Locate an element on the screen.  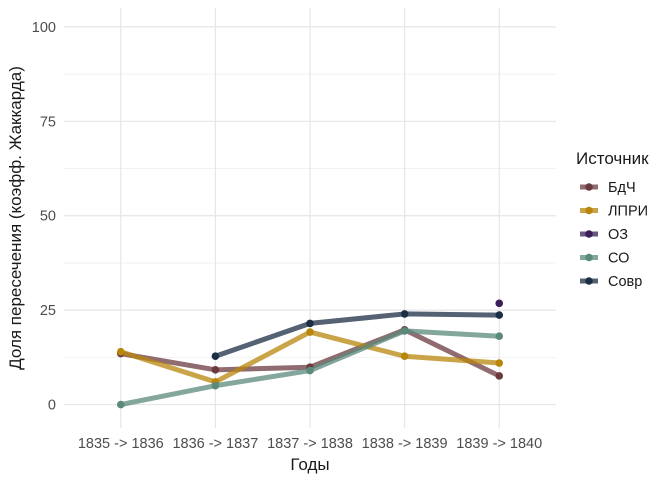
y-tick-label: 100 is located at coordinates (44, 28).